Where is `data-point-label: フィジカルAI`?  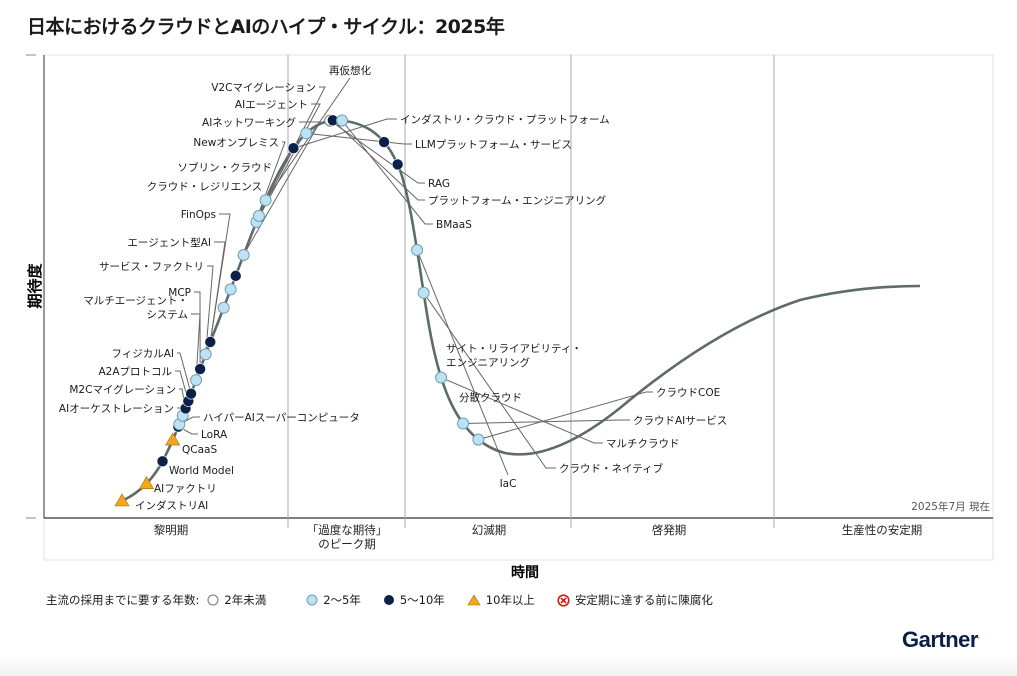
data-point-label: フィジカルAI is located at coordinates (142, 354).